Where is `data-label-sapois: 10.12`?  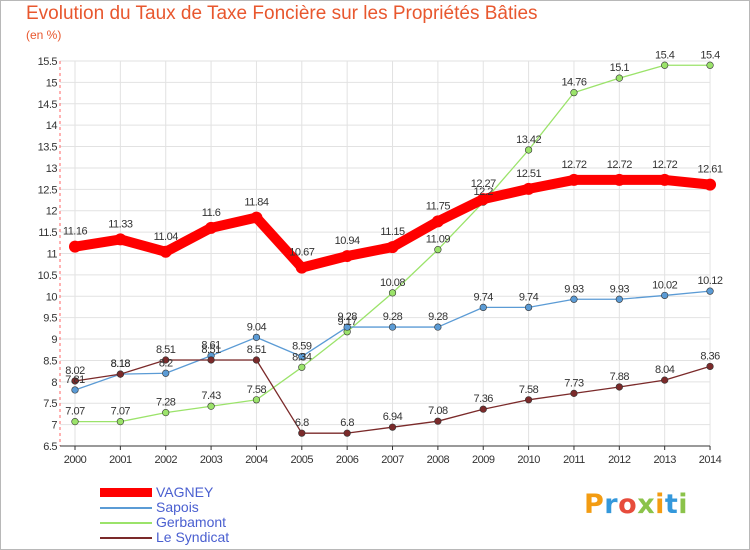
data-label-sapois: 10.12 is located at coordinates (710, 281).